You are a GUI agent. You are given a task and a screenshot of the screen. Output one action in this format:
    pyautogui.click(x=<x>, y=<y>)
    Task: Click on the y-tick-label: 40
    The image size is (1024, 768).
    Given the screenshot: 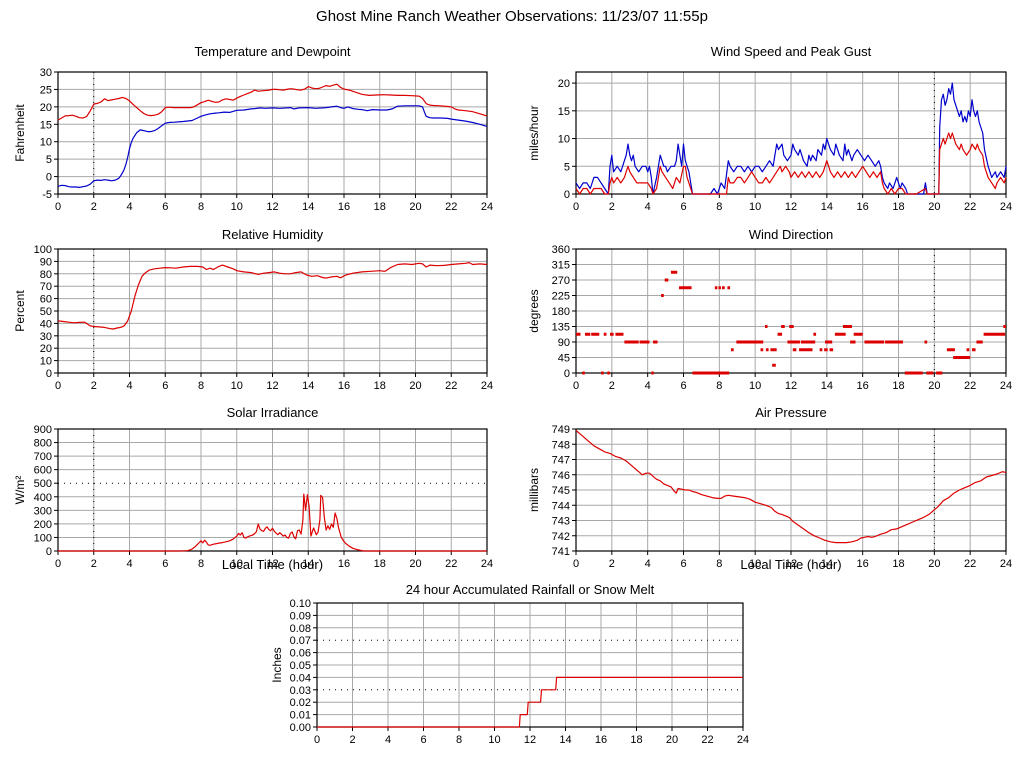 What is the action you would take?
    pyautogui.click(x=46, y=324)
    